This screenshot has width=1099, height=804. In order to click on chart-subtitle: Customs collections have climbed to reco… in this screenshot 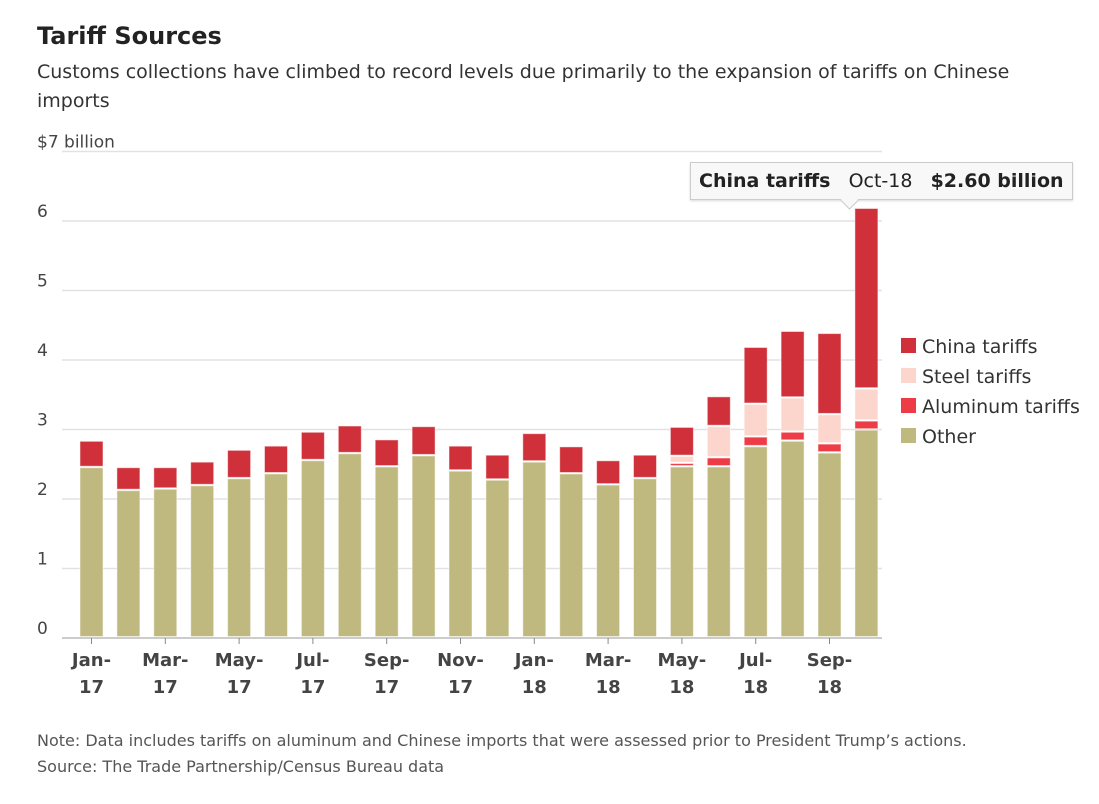, I will do `click(523, 86)`.